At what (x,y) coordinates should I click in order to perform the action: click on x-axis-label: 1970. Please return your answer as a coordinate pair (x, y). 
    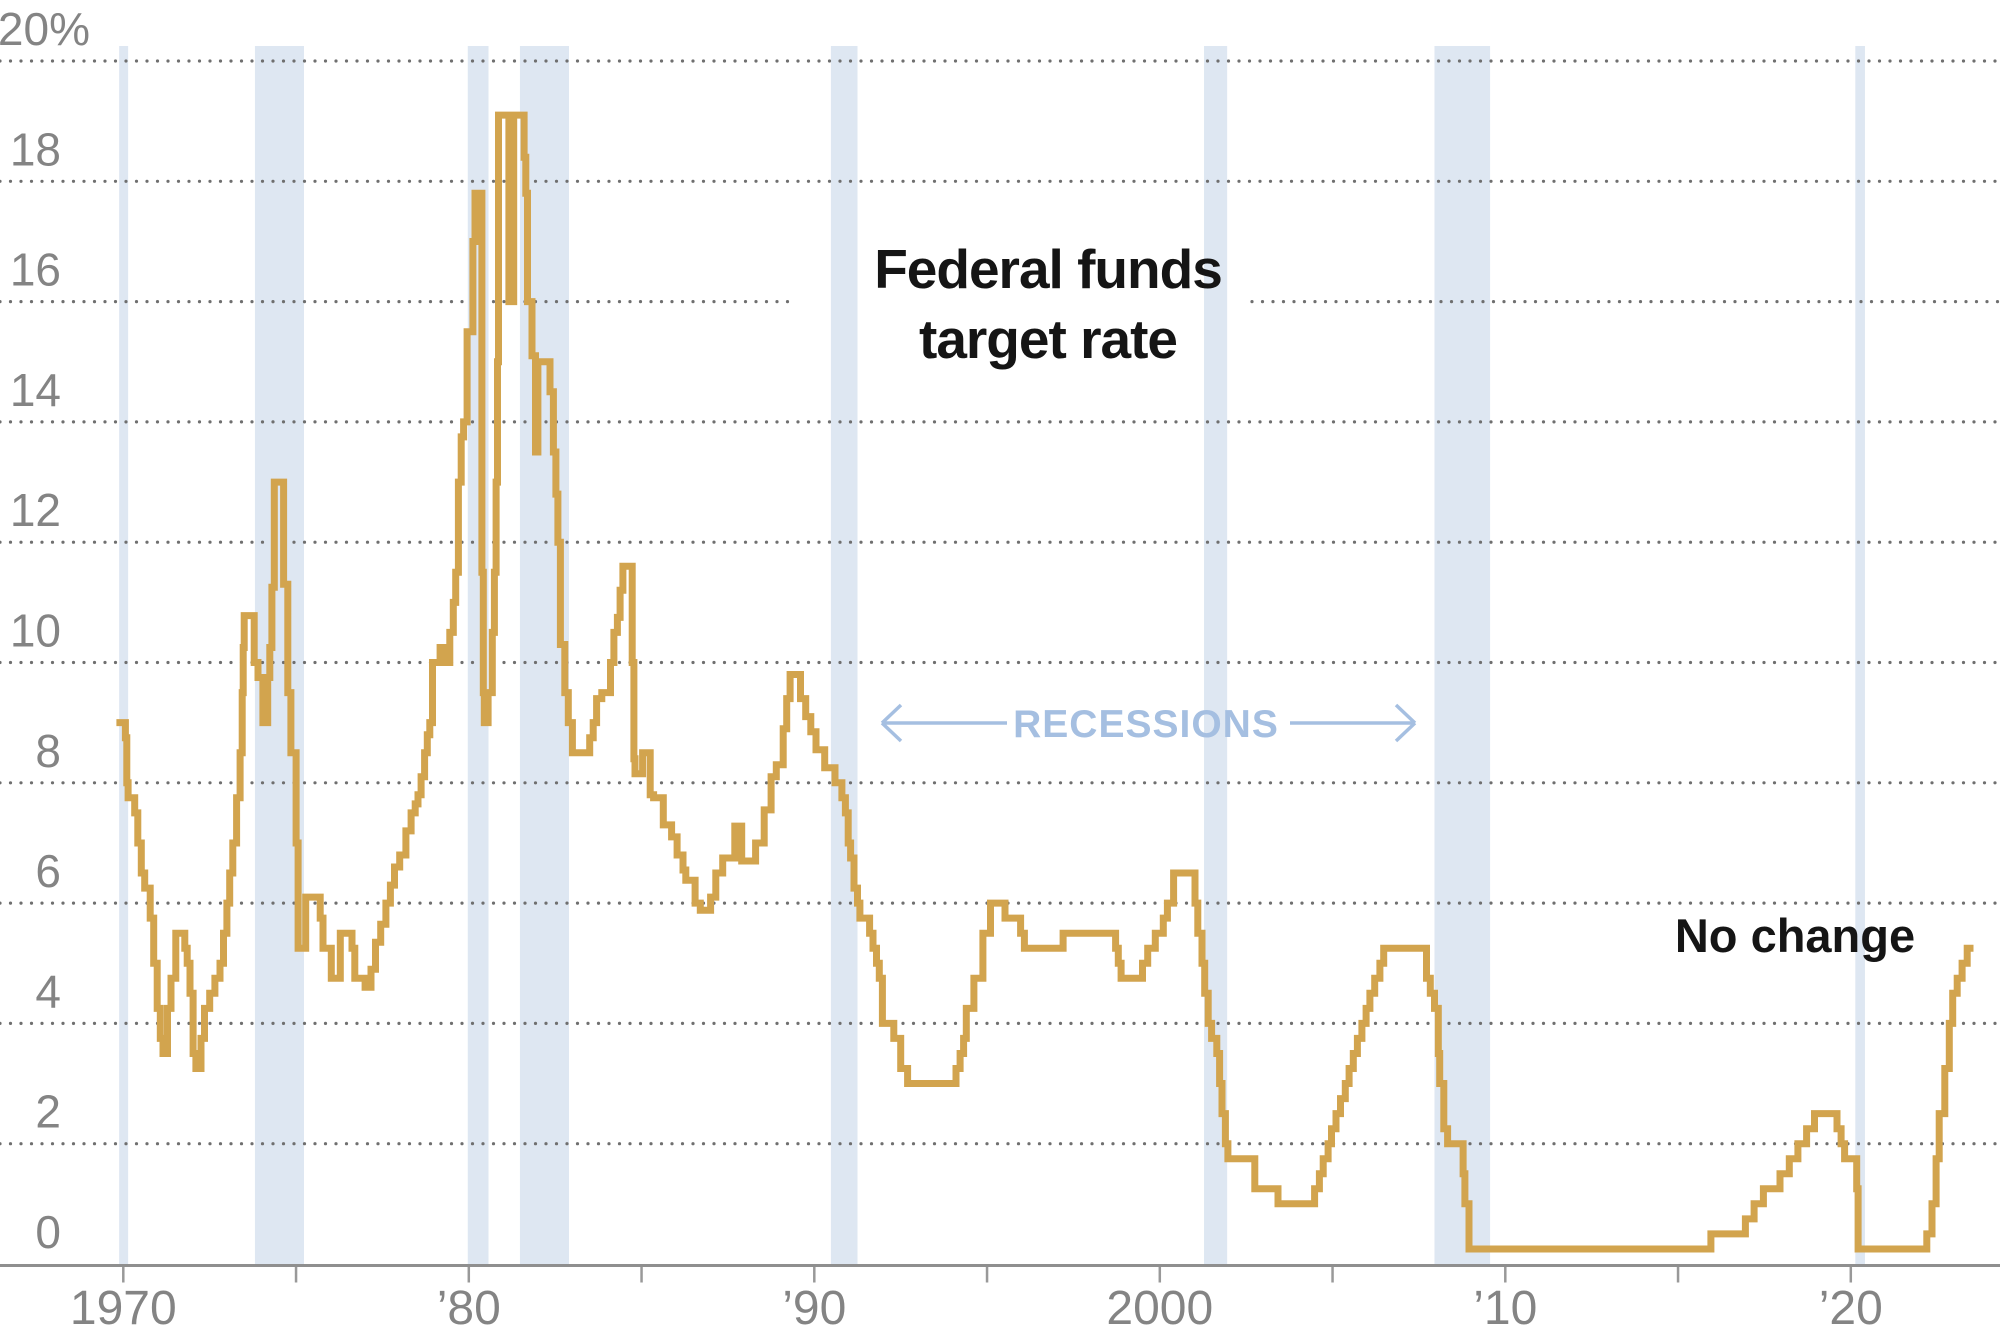
    Looking at the image, I should click on (123, 1307).